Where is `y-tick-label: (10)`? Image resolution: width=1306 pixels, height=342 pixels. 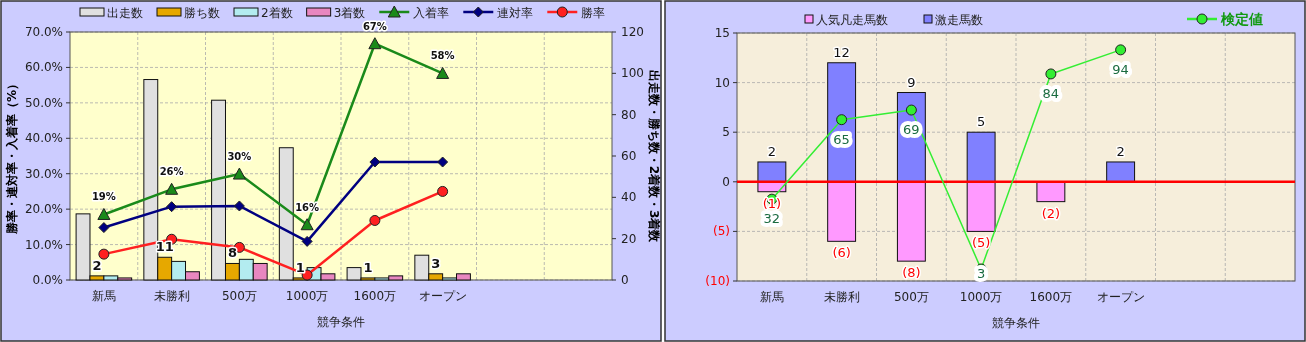 y-tick-label: (10) is located at coordinates (717, 281).